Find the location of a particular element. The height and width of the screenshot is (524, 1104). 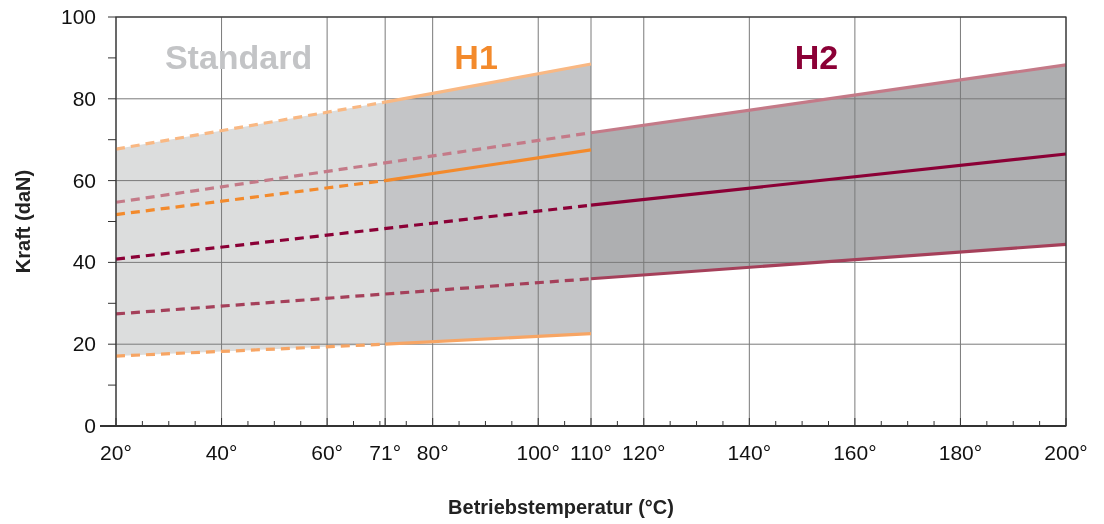

y-tick-label: 100 is located at coordinates (78, 16).